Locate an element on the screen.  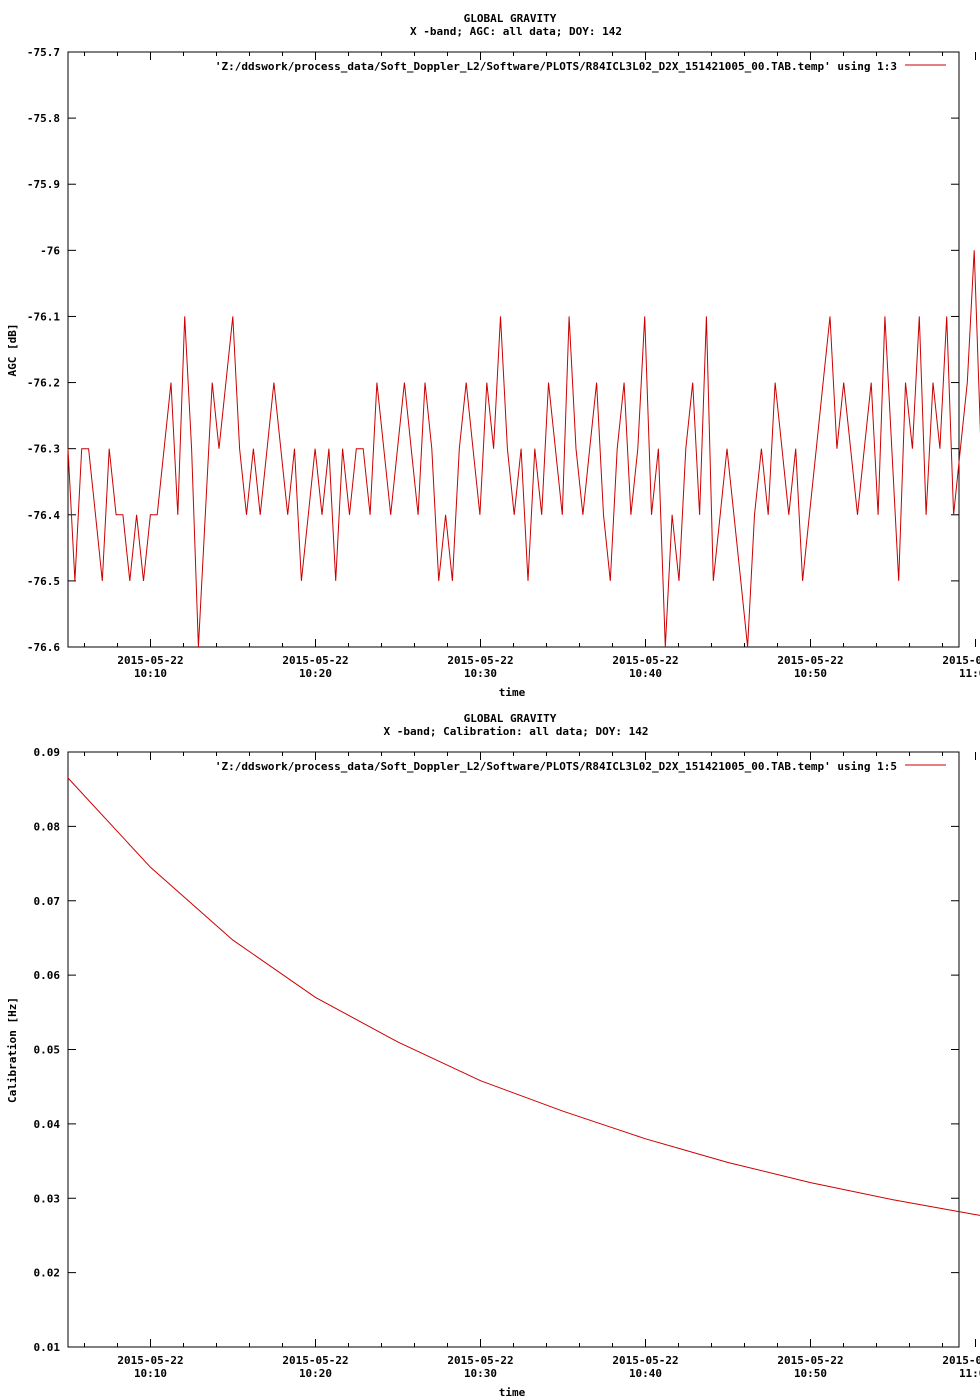
y-tick-label: 0.09 is located at coordinates (47, 752).